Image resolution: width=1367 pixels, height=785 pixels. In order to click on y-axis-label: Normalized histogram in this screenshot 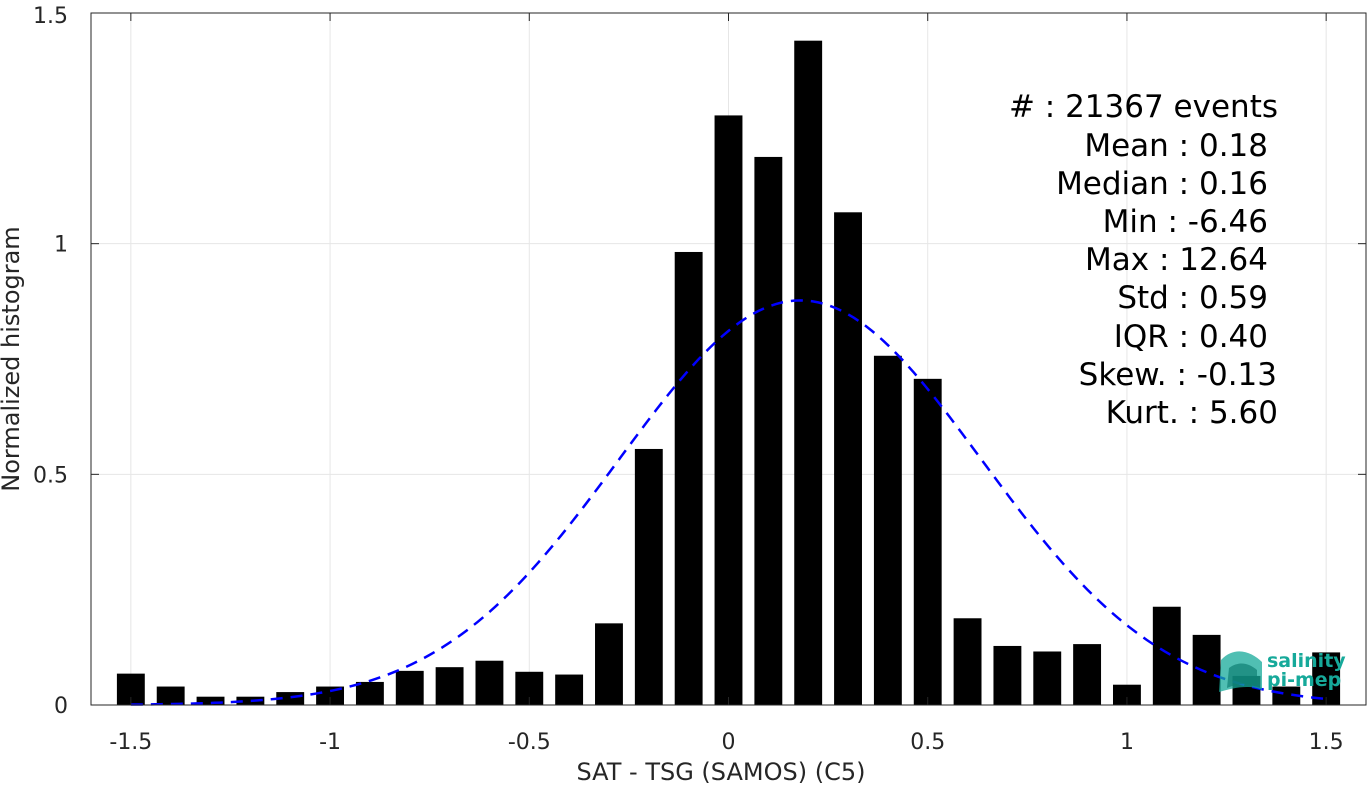, I will do `click(12, 358)`.